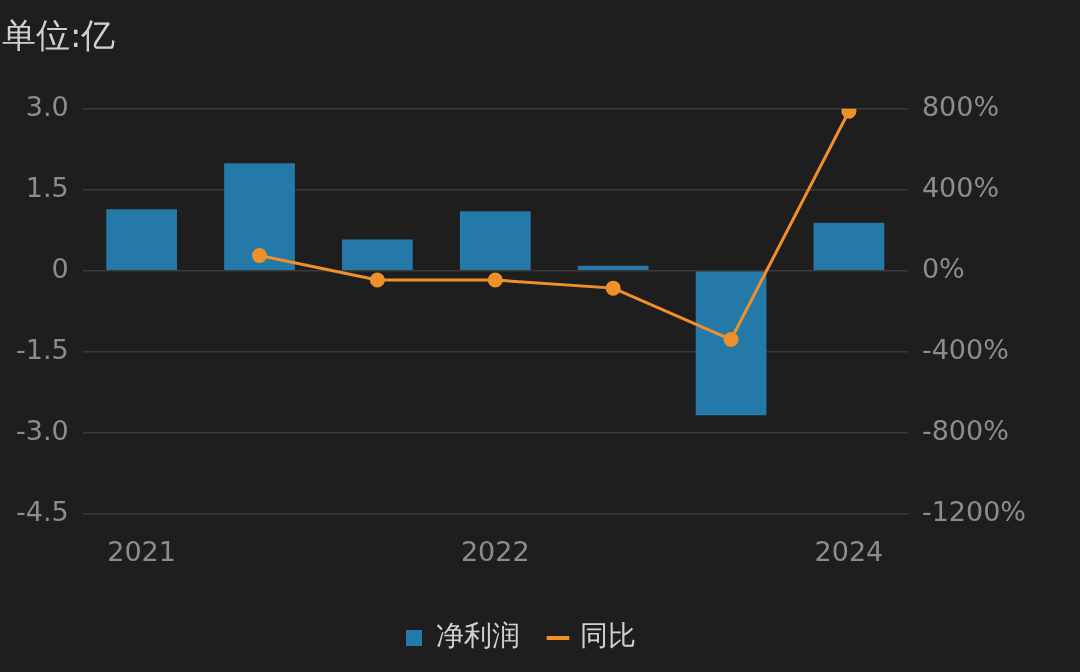 The width and height of the screenshot is (1080, 672). Describe the element at coordinates (42, 511) in the screenshot. I see `y-tick-label: -4.5` at that location.